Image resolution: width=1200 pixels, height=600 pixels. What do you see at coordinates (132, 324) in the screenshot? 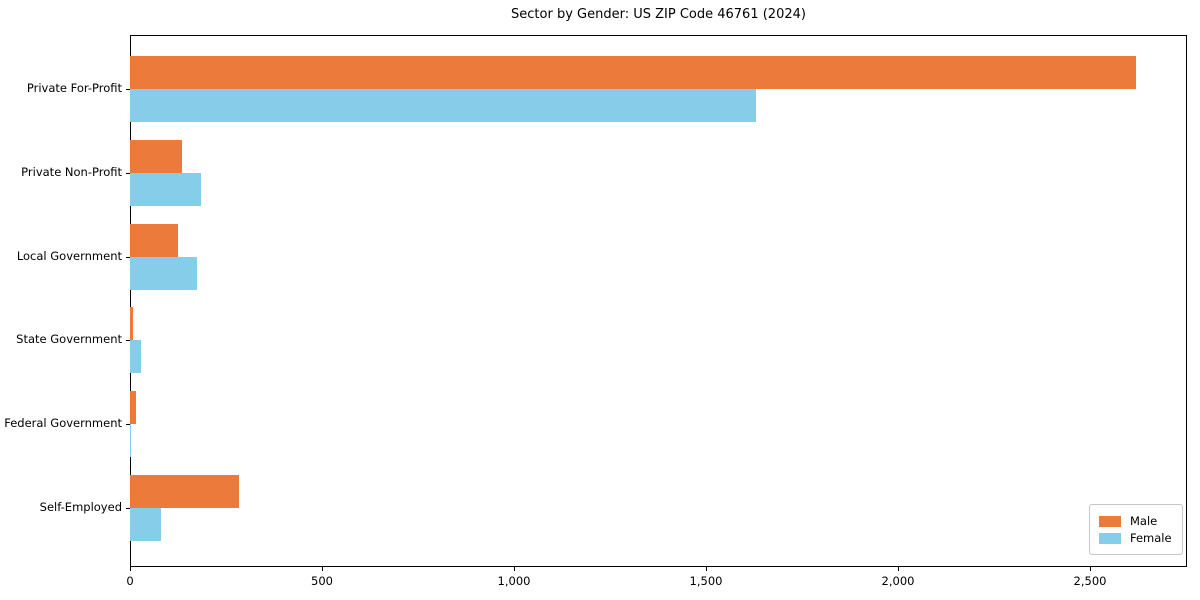
I see `bar-male-state-government` at bounding box center [132, 324].